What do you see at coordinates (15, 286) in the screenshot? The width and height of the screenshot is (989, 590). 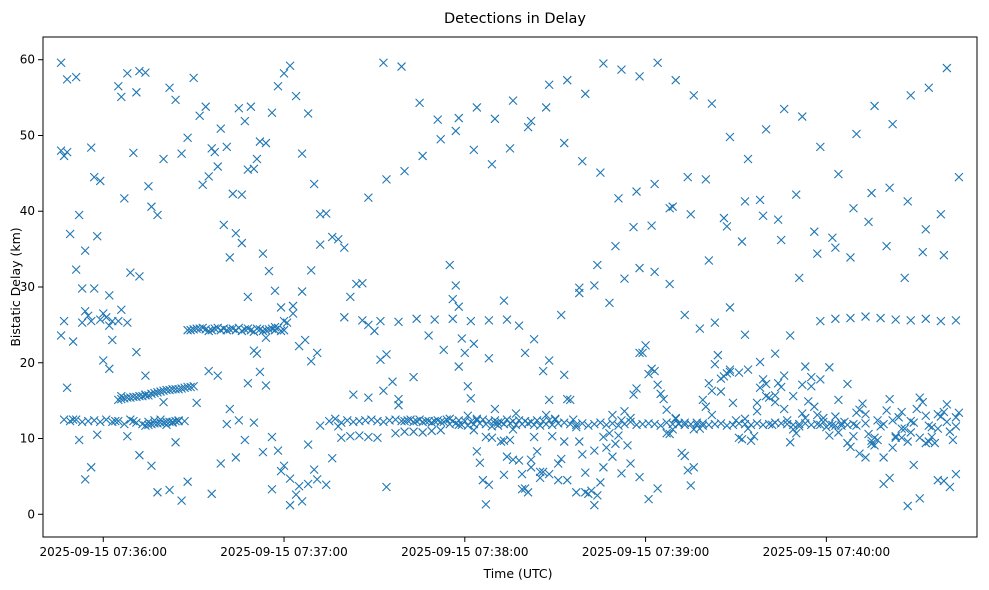 I see `y-axis-label: Bistatic Delay (km)` at bounding box center [15, 286].